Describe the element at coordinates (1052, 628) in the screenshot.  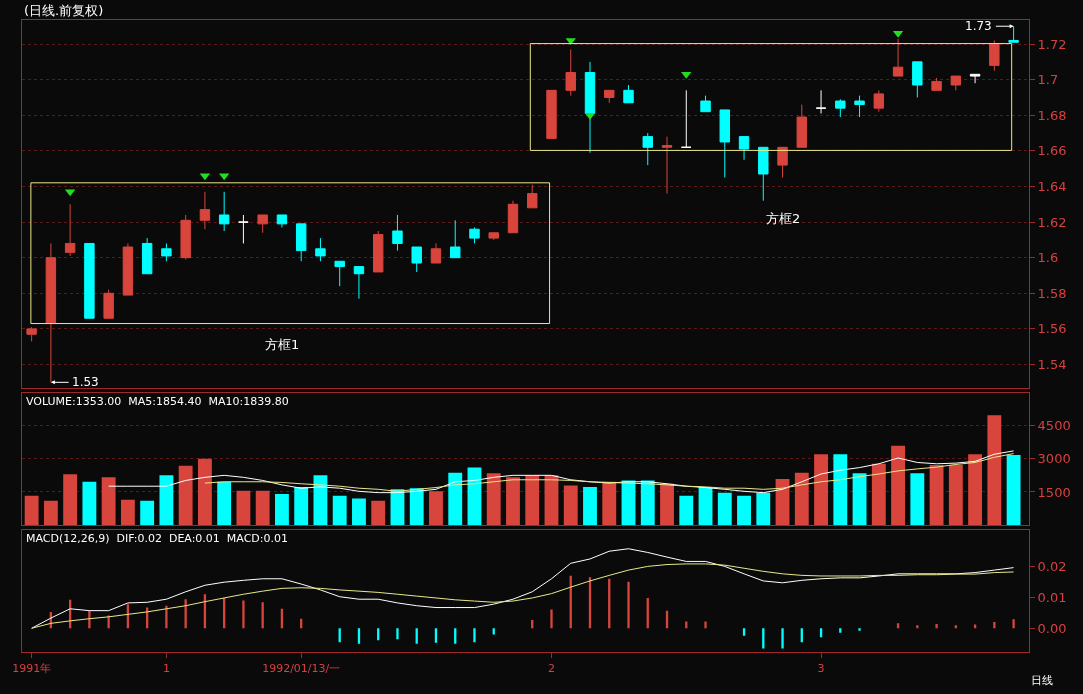
I see `y-tick-label: 0.00` at that location.